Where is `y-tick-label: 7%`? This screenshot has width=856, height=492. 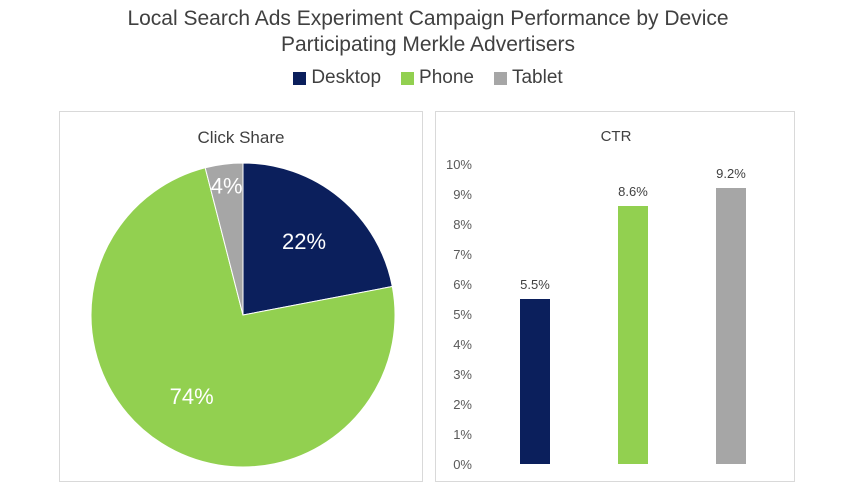 y-tick-label: 7% is located at coordinates (462, 254).